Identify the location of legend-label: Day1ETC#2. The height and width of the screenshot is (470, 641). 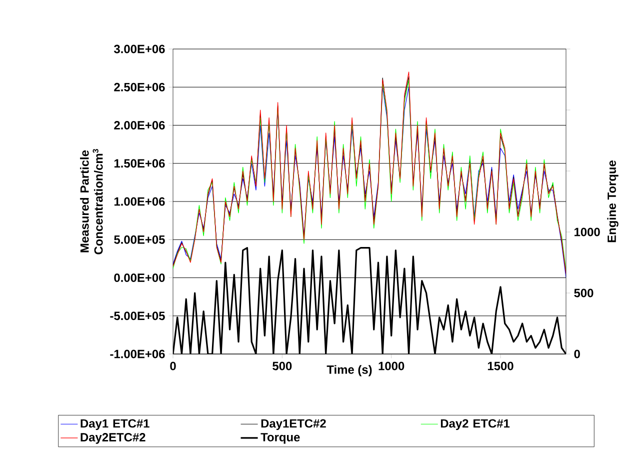
(293, 424).